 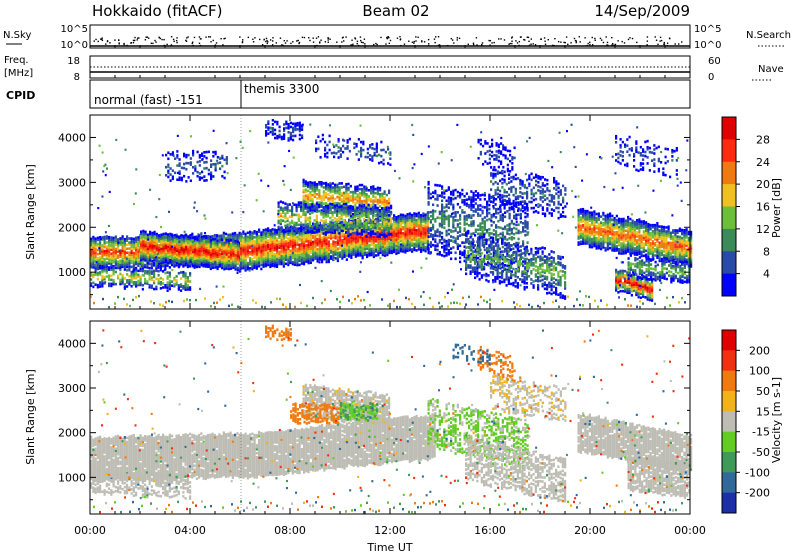 I want to click on cpid-mode-themis: themis 3300, so click(x=281, y=89).